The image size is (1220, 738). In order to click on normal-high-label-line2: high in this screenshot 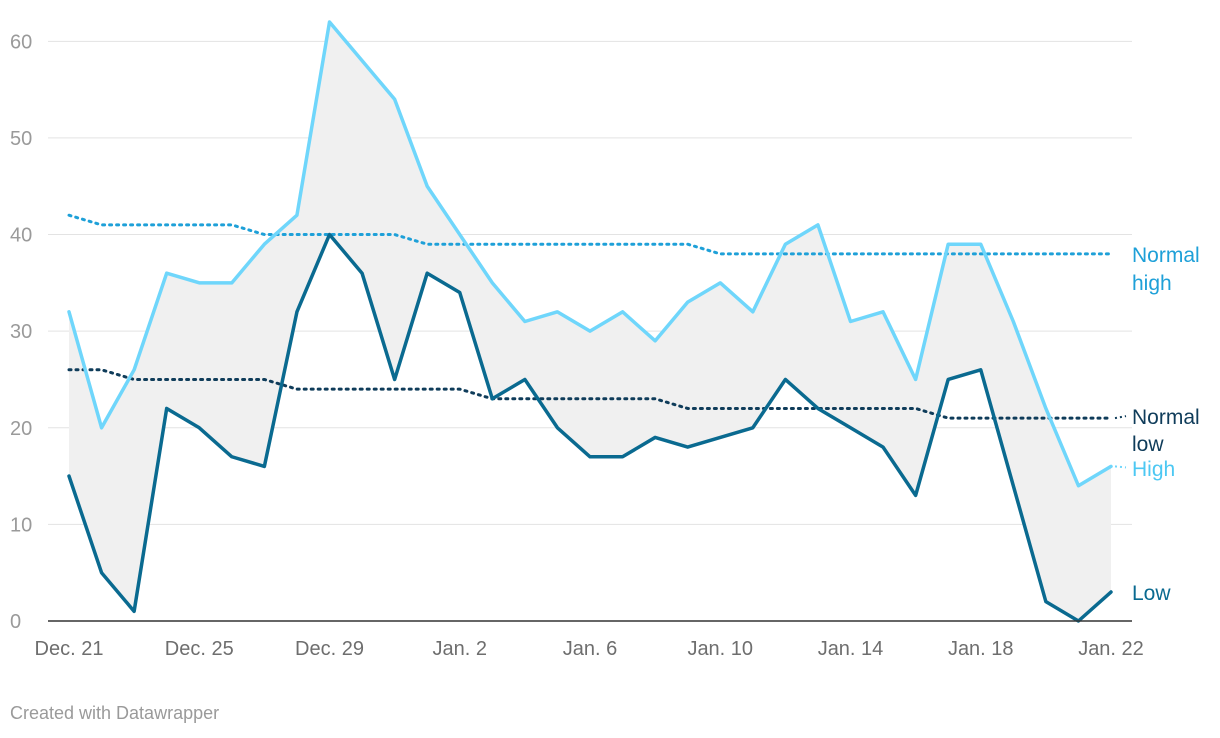, I will do `click(1152, 283)`.